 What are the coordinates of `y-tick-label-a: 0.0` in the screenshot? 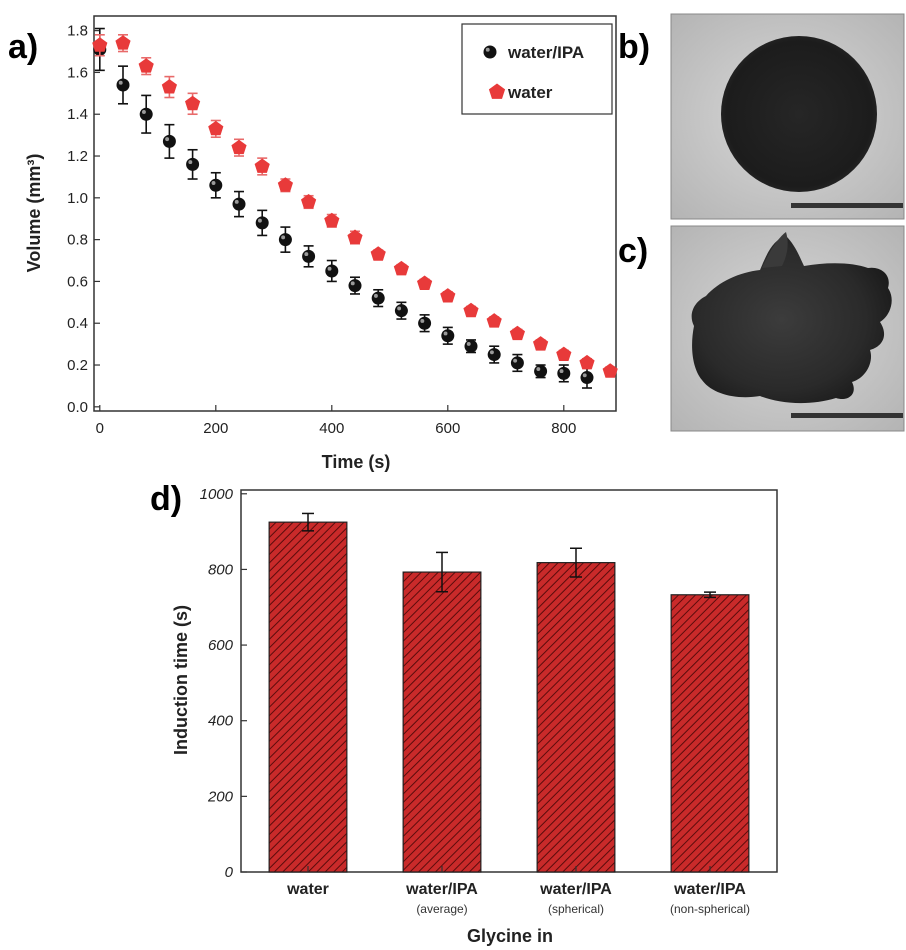 It's located at (77, 407).